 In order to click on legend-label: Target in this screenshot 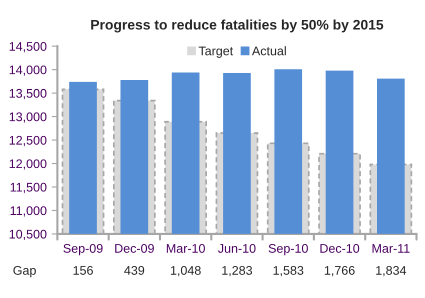, I will do `click(216, 52)`.